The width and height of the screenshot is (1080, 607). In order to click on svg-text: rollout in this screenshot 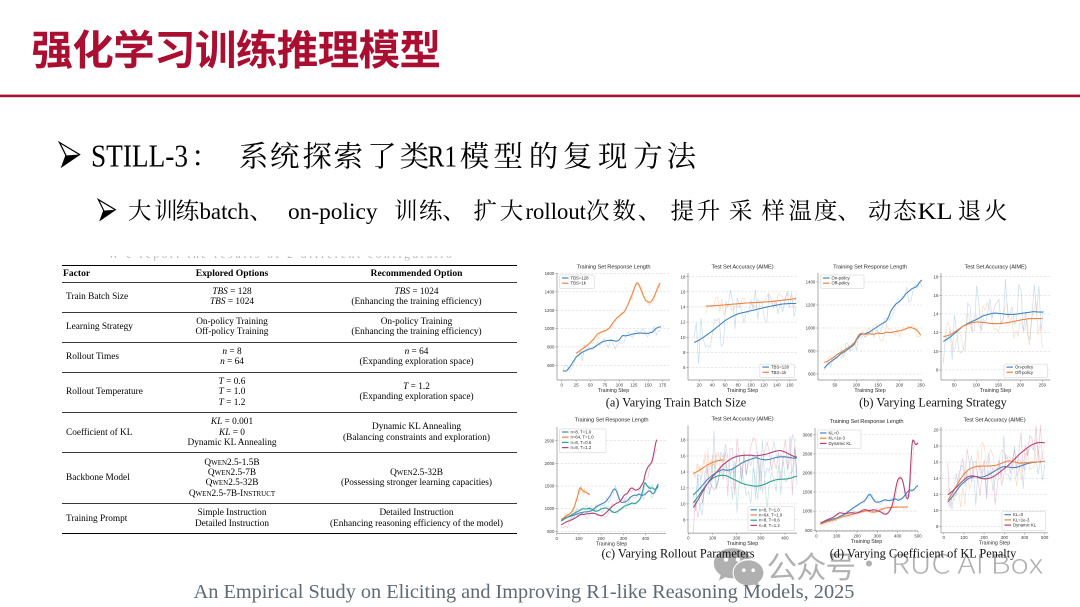, I will do `click(556, 211)`.